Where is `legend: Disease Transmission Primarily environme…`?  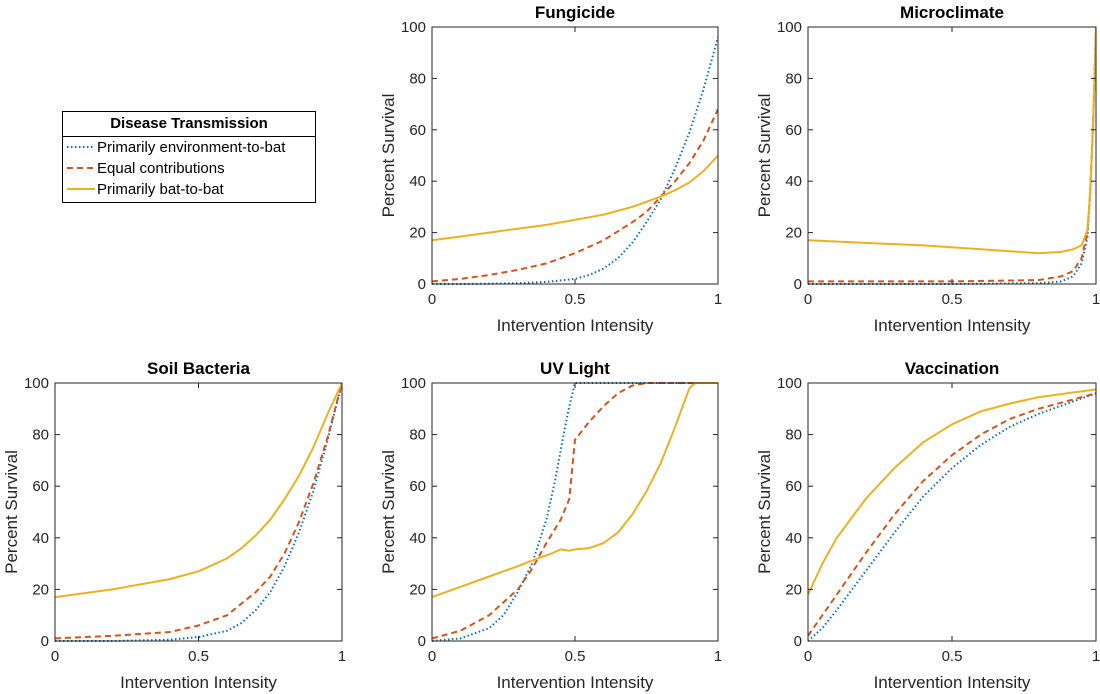 legend: Disease Transmission Primarily environme… is located at coordinates (189, 157).